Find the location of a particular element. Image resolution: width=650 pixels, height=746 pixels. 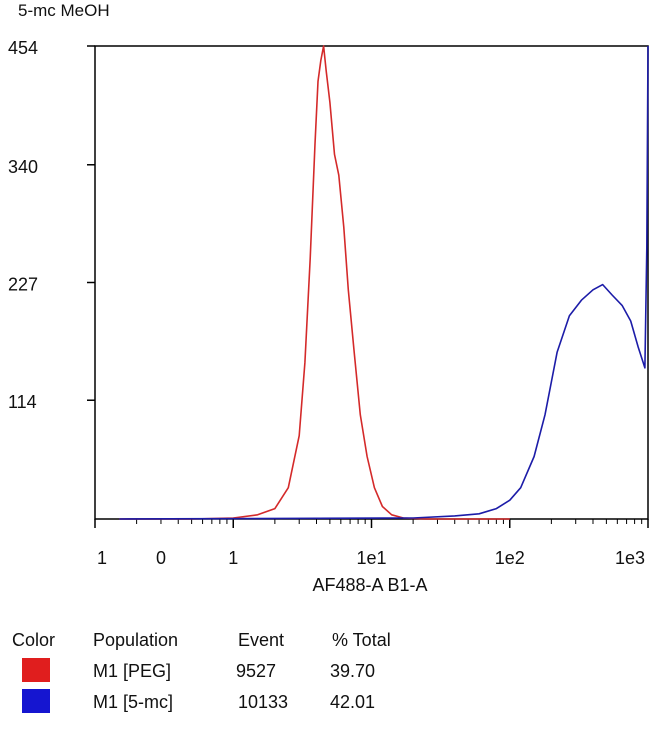

y-tick-label: 114 is located at coordinates (22, 402).